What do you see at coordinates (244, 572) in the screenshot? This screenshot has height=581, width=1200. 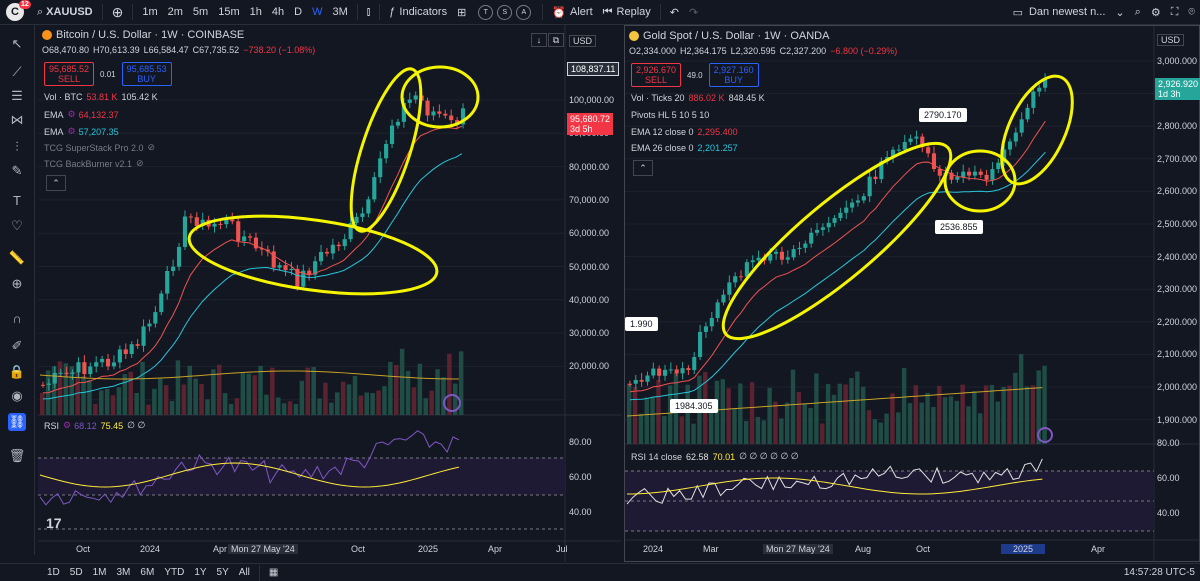 I see `range-All: All` at bounding box center [244, 572].